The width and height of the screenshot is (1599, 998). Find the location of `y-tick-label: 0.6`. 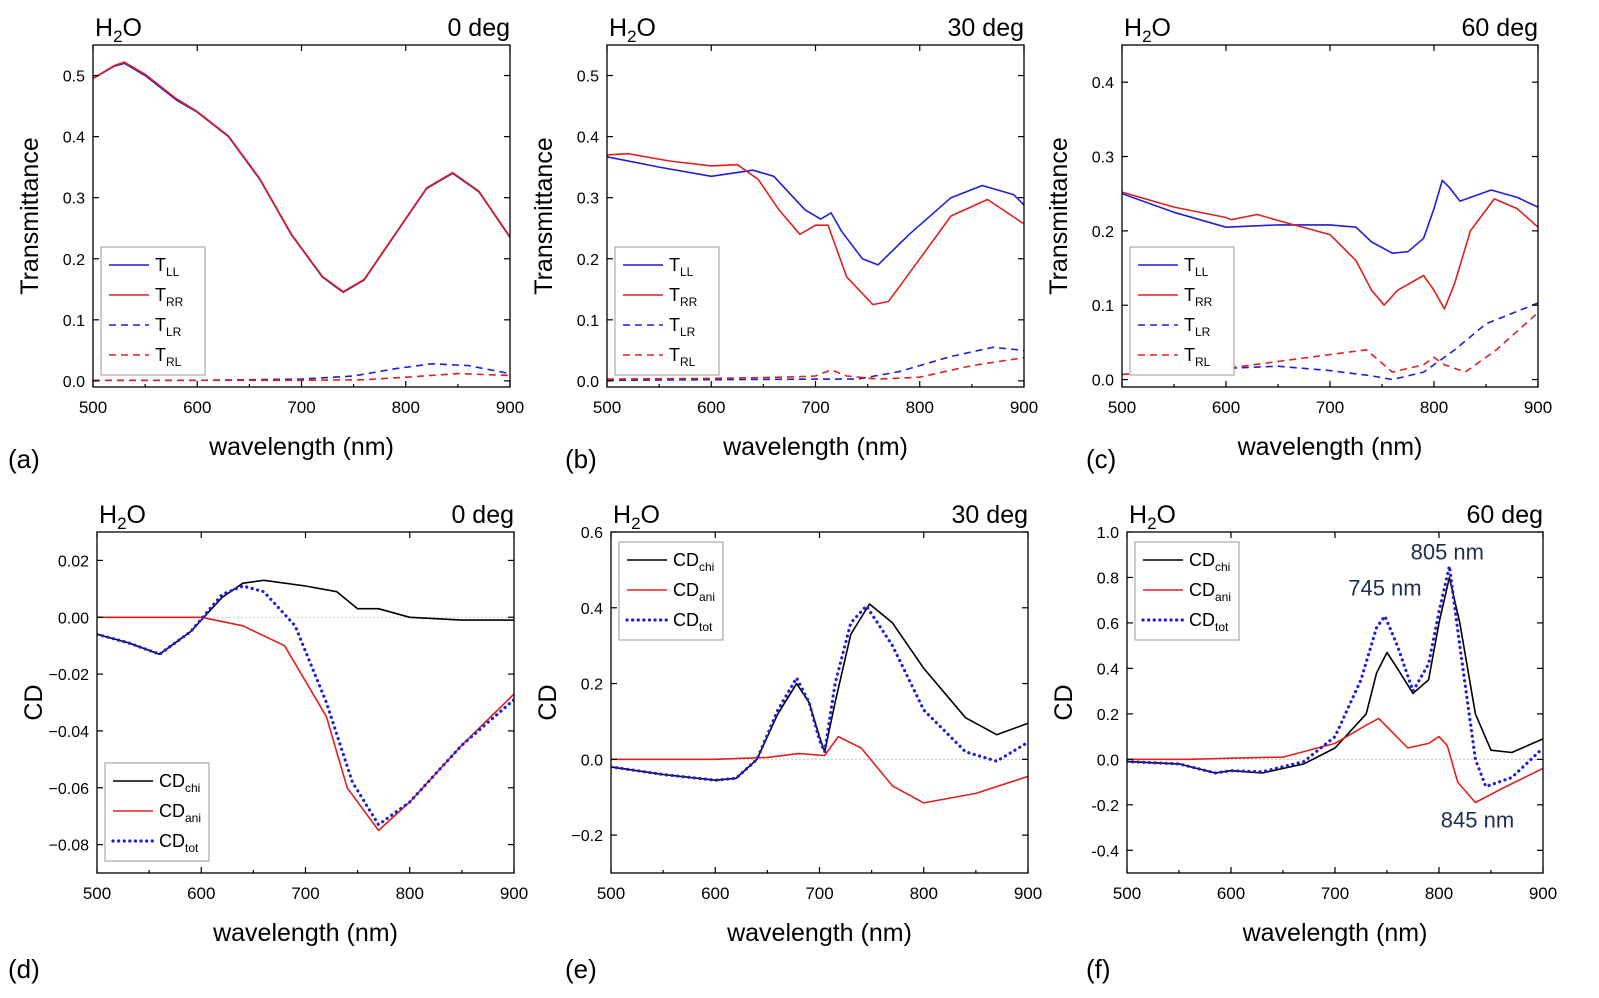

y-tick-label: 0.6 is located at coordinates (592, 533).